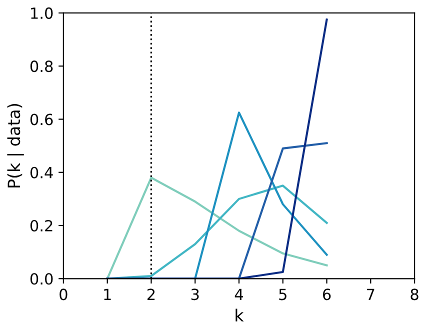 This screenshot has width=423, height=324. What do you see at coordinates (41, 226) in the screenshot?
I see `y-tick-label: 0.2` at bounding box center [41, 226].